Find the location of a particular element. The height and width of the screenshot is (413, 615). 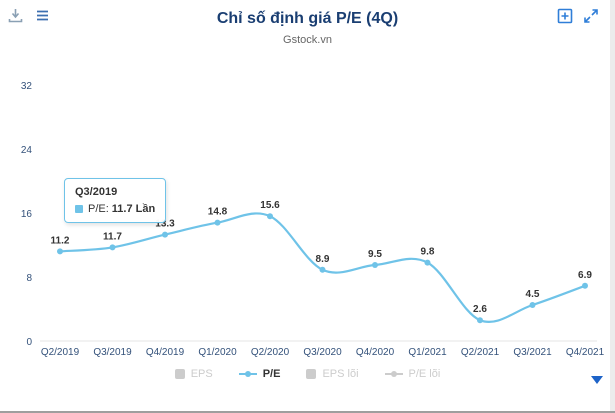

hamburger-menu-icon is located at coordinates (42, 15).